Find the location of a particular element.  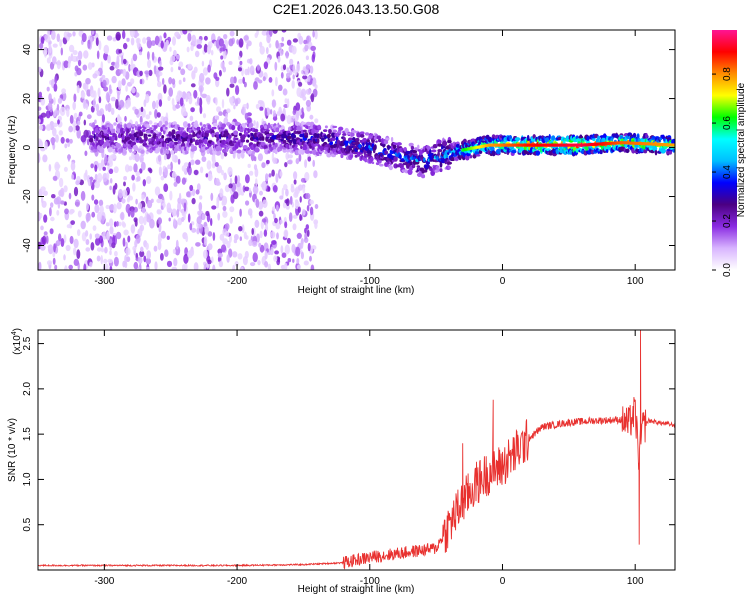

heatmap-y-tick-label-2: 0 is located at coordinates (27, 147).